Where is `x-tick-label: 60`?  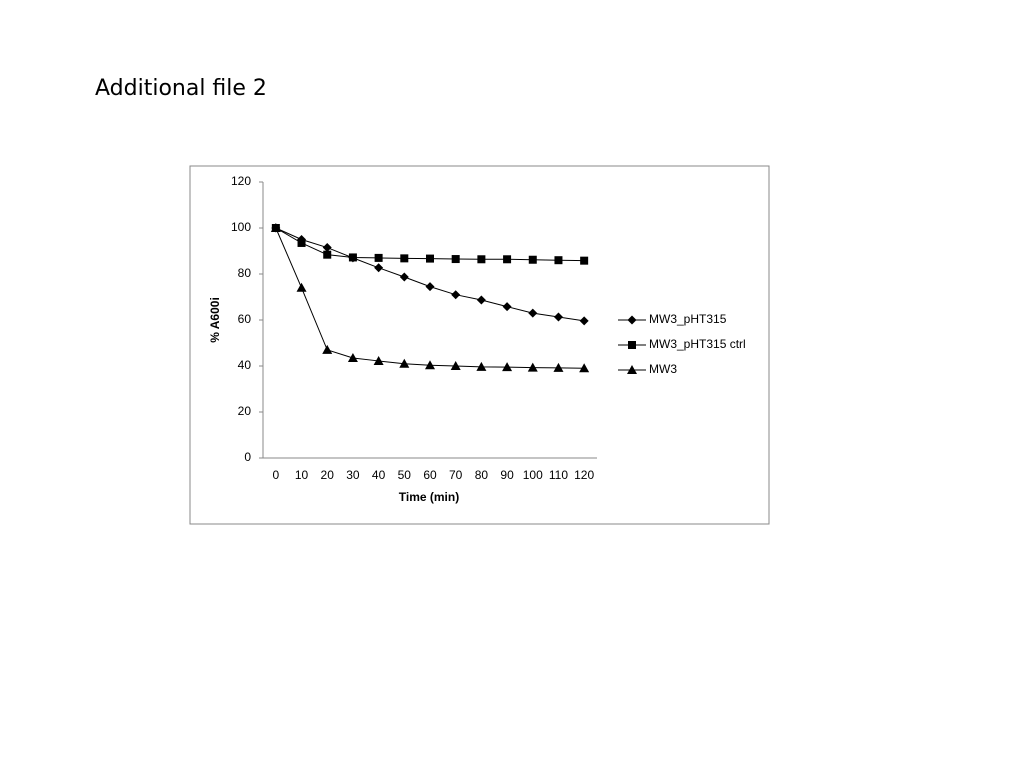
x-tick-label: 60 is located at coordinates (430, 475).